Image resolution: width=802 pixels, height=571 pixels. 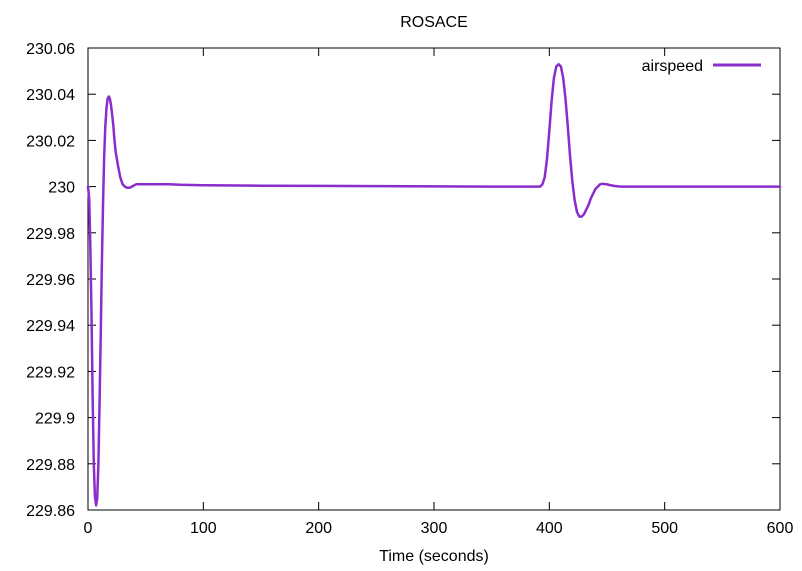 What do you see at coordinates (55, 419) in the screenshot?
I see `y-tick-label: 229.9` at bounding box center [55, 419].